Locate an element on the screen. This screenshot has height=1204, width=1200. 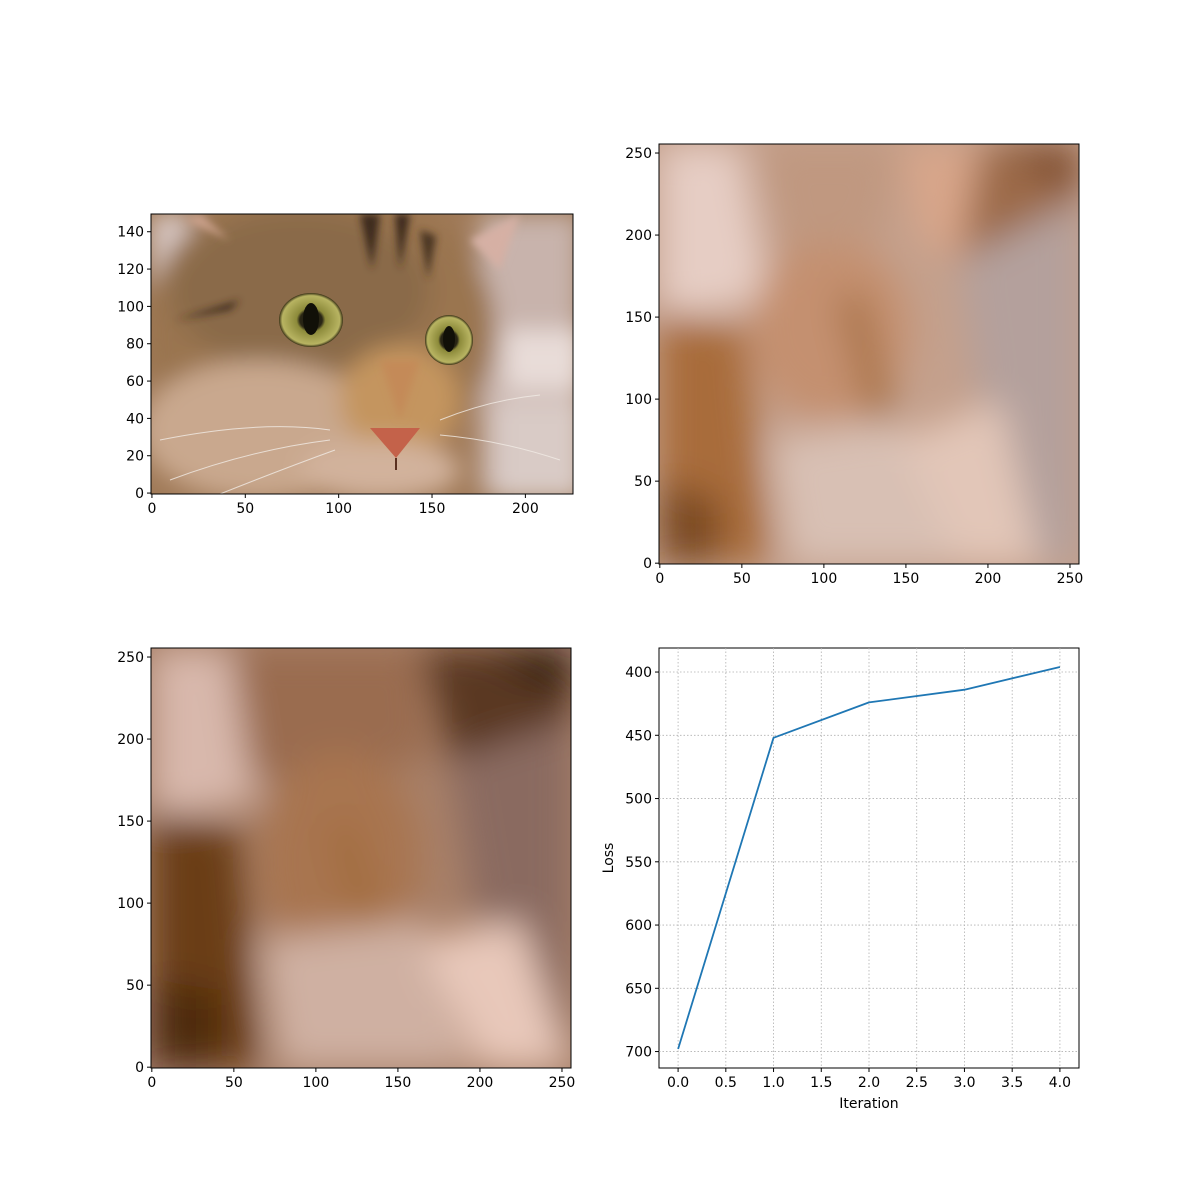
reconstruction-image is located at coordinates (869, 354).